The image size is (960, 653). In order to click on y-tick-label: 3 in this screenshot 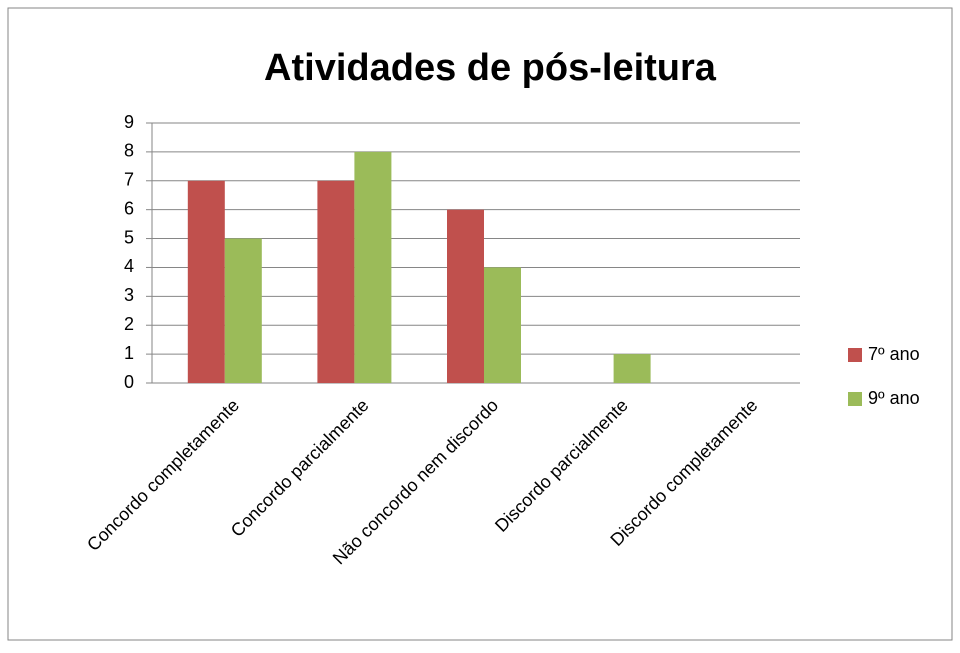, I will do `click(129, 295)`.